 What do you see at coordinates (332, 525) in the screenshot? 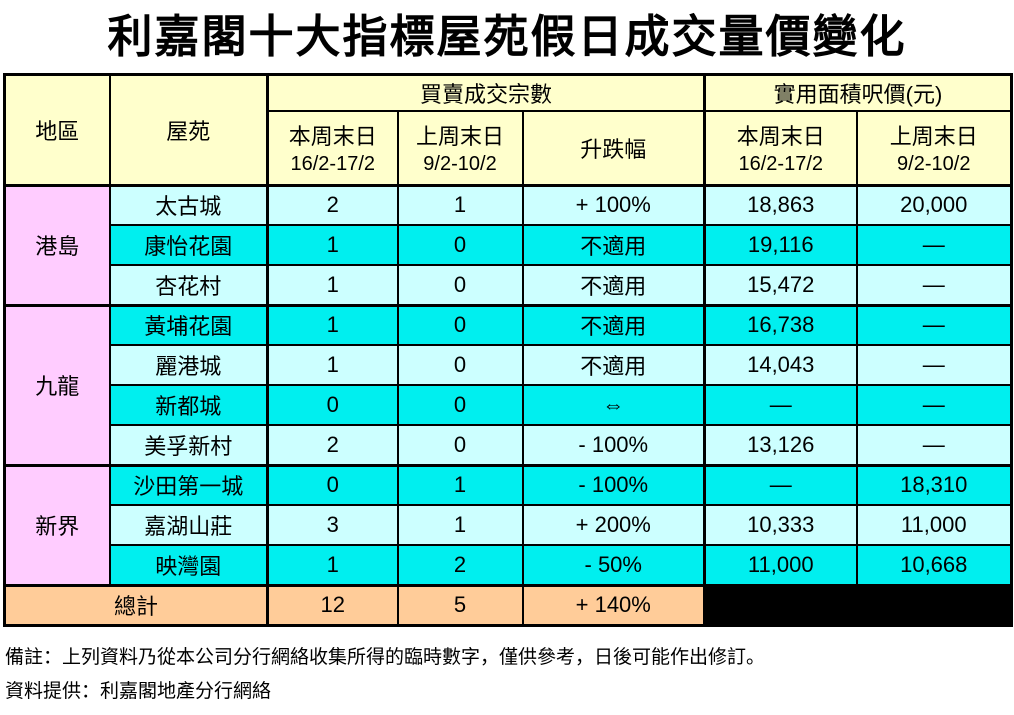
I see `vol-this-cell: 3` at bounding box center [332, 525].